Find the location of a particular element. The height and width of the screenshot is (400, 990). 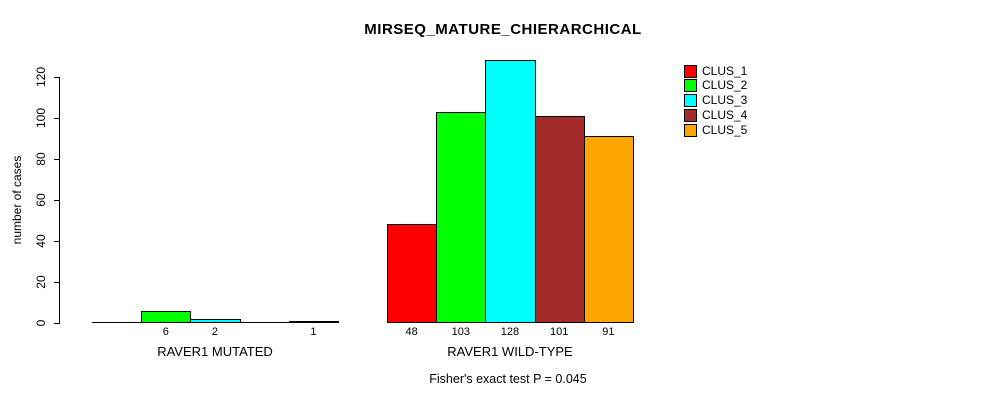

bar-clus_3-group2 is located at coordinates (510, 191).